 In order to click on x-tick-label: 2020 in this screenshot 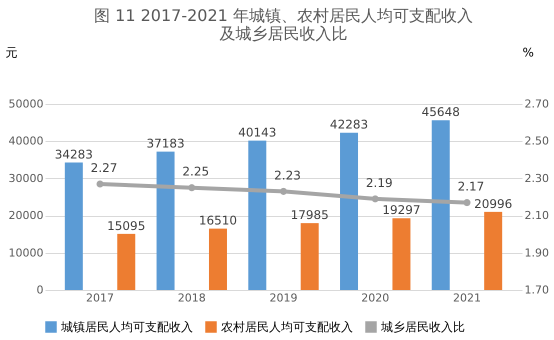, I will do `click(375, 298)`.